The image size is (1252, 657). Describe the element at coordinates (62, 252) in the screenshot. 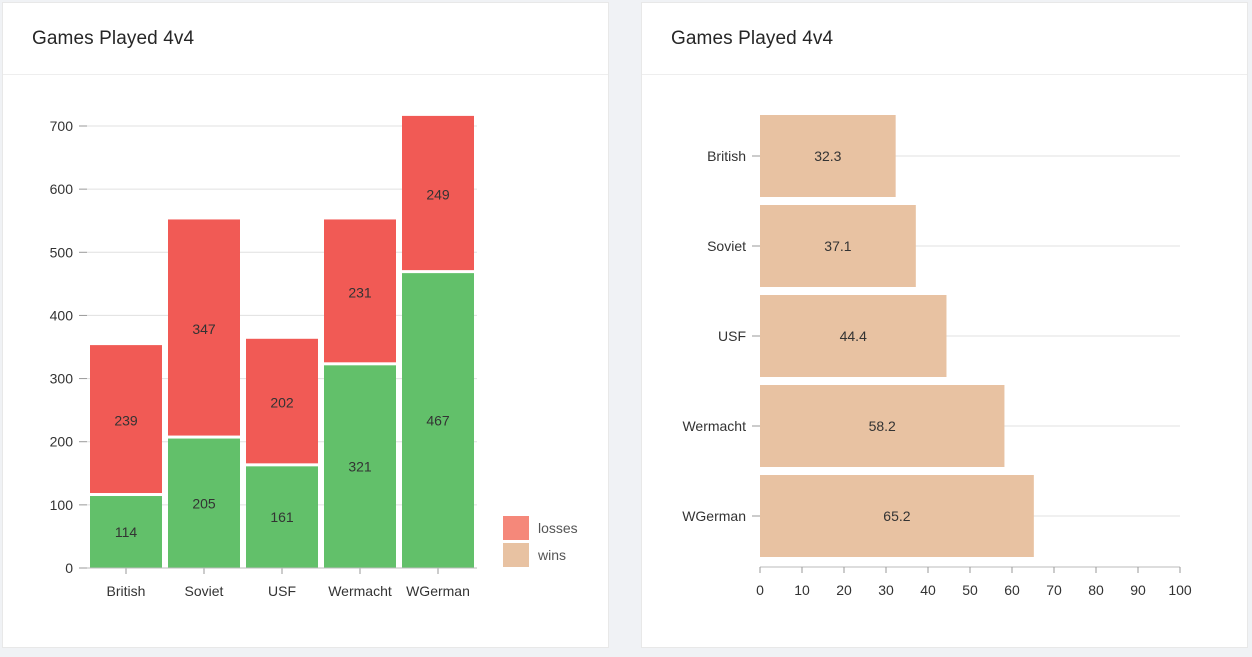

I see `y-tick-label: 500` at that location.